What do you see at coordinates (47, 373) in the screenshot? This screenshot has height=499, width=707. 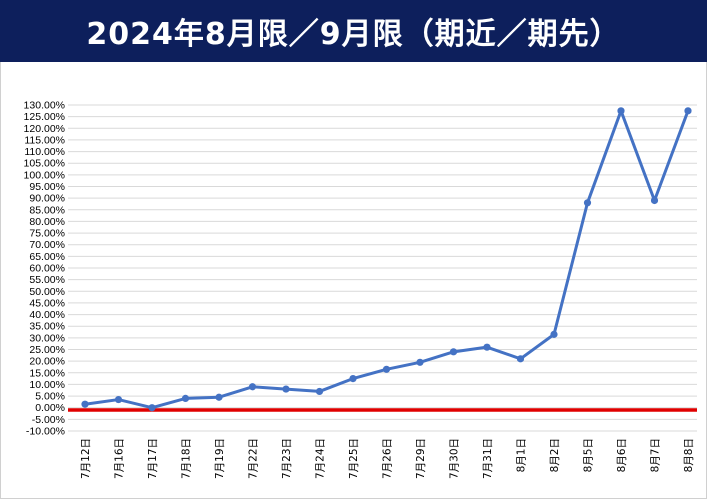 I see `y-tick-label: 15.00%` at bounding box center [47, 373].